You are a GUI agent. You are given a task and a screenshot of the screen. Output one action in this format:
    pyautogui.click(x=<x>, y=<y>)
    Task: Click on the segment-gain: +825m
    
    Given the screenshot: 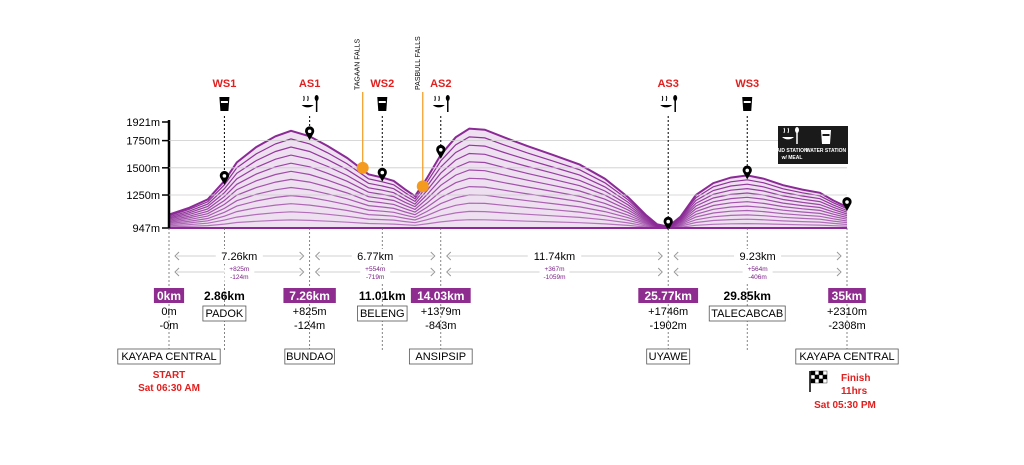 What is the action you would take?
    pyautogui.click(x=239, y=269)
    